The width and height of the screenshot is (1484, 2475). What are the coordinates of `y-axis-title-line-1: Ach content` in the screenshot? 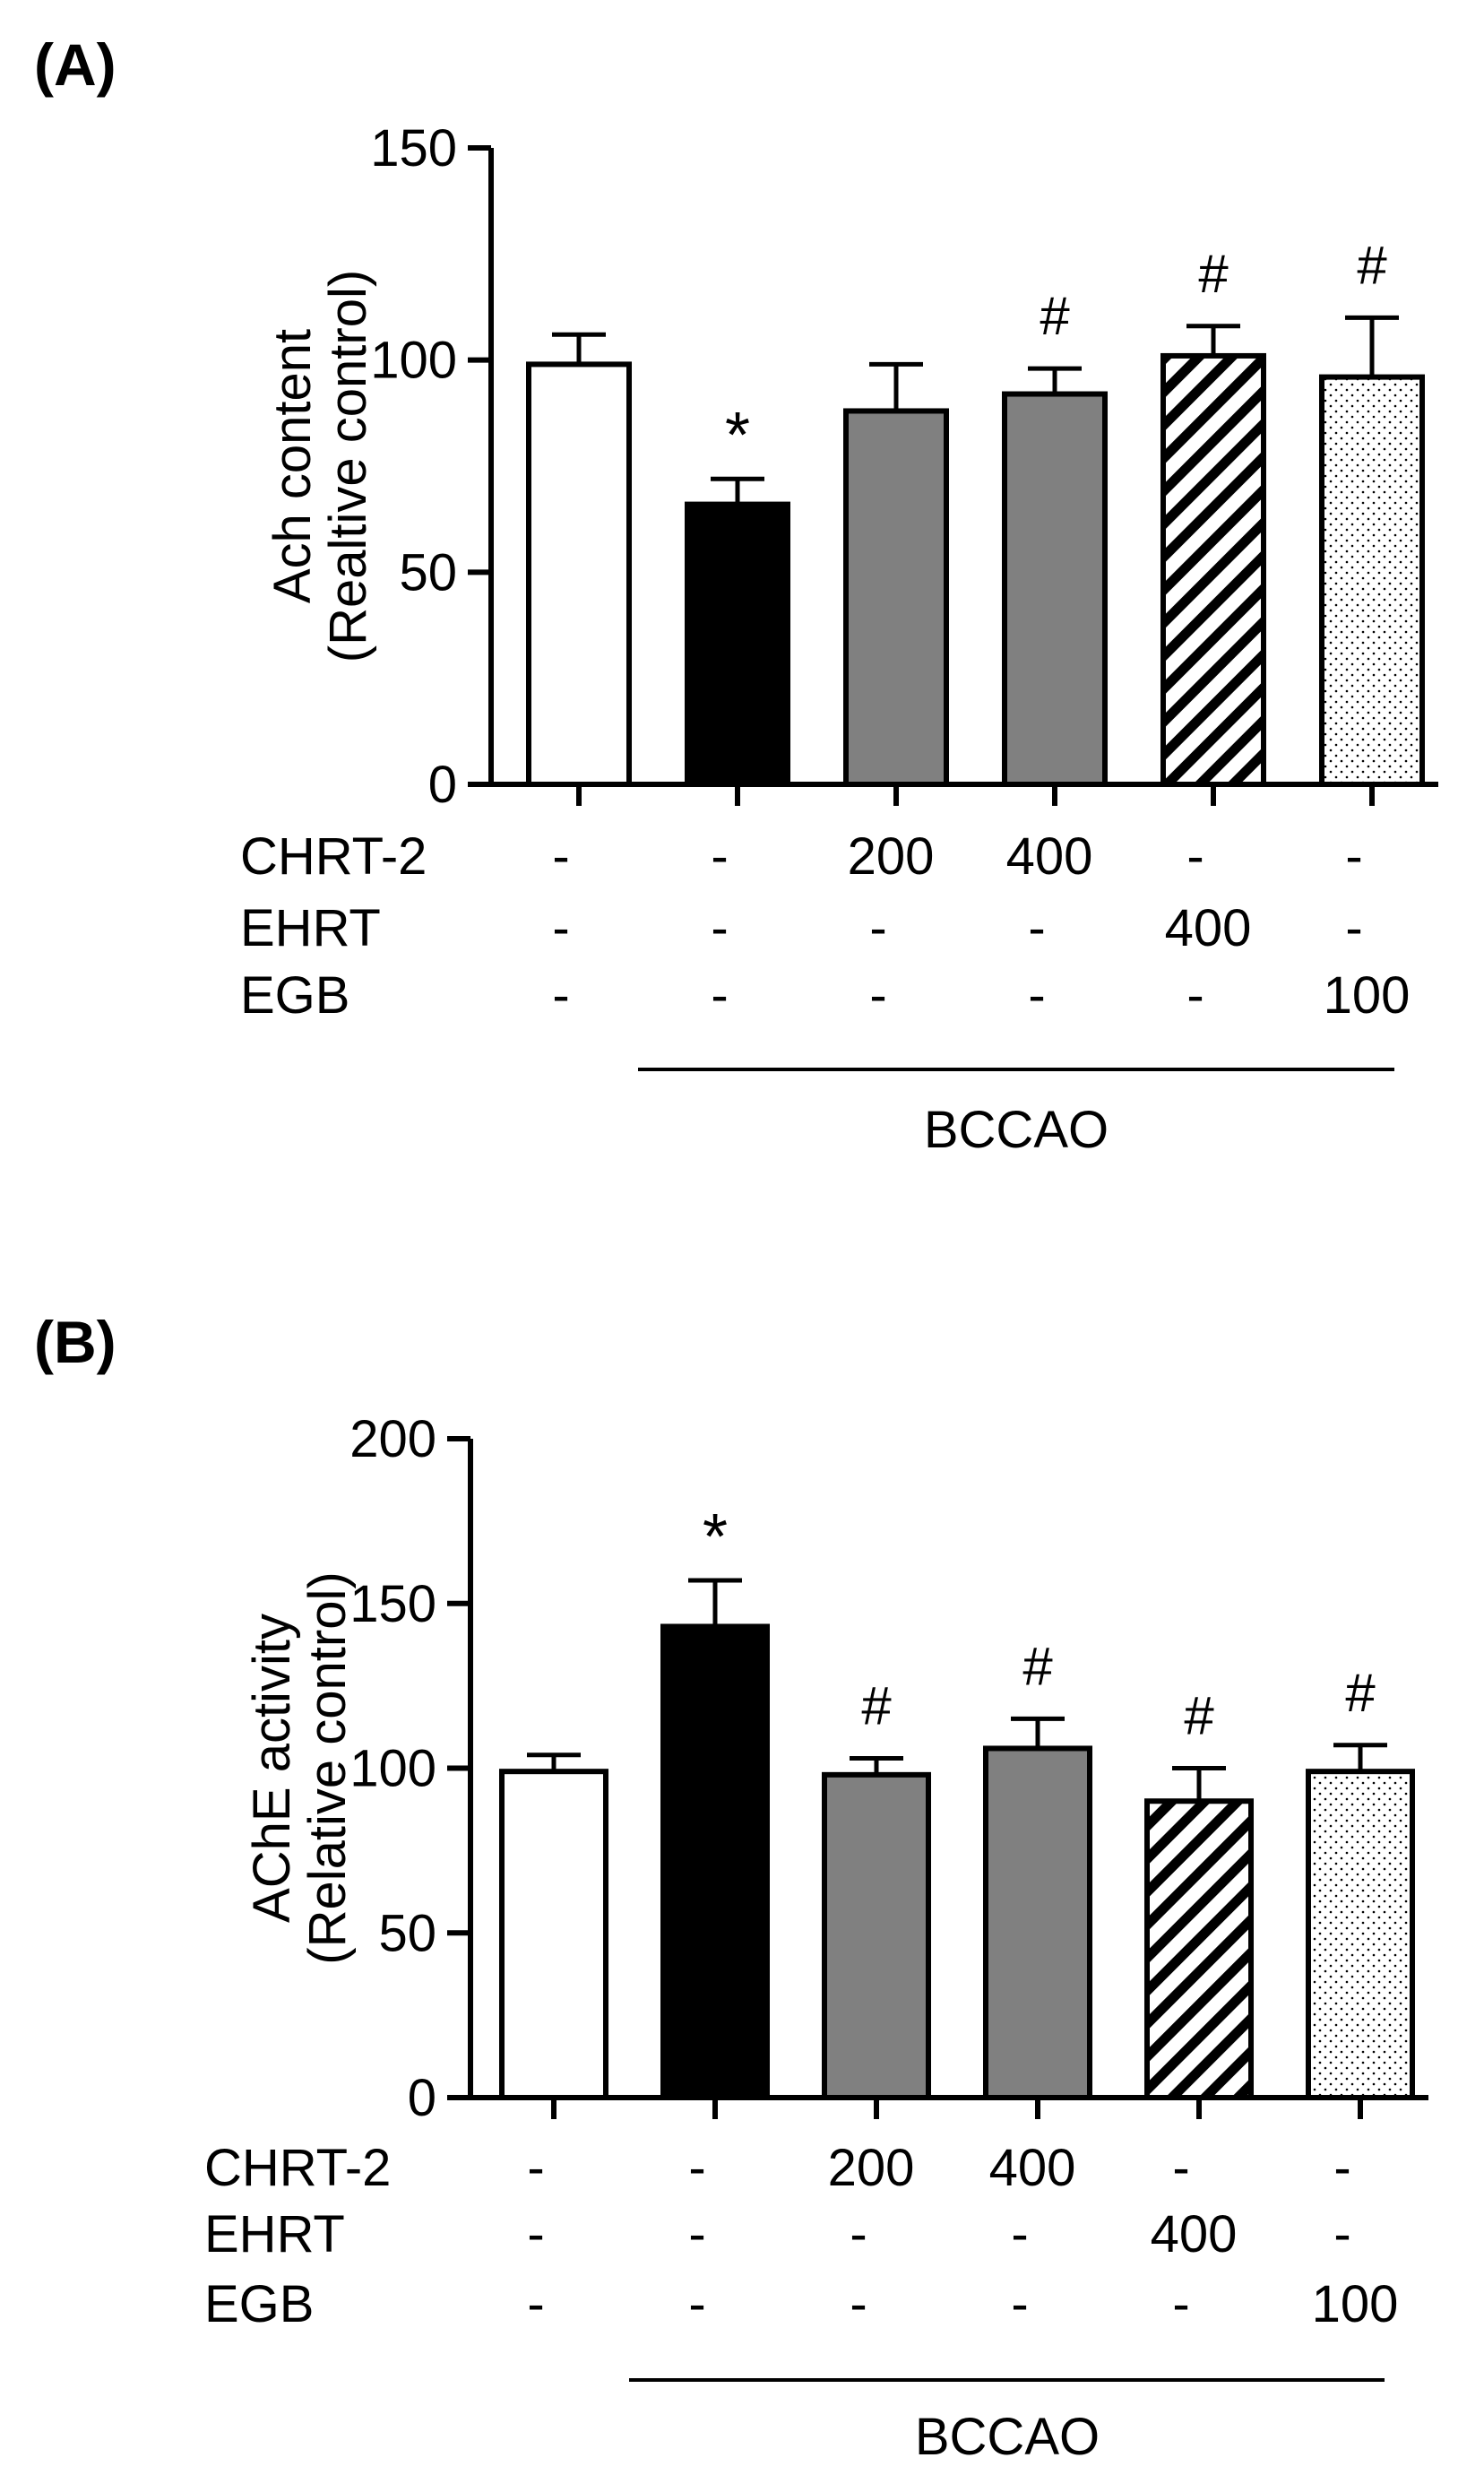 It's located at (292, 466).